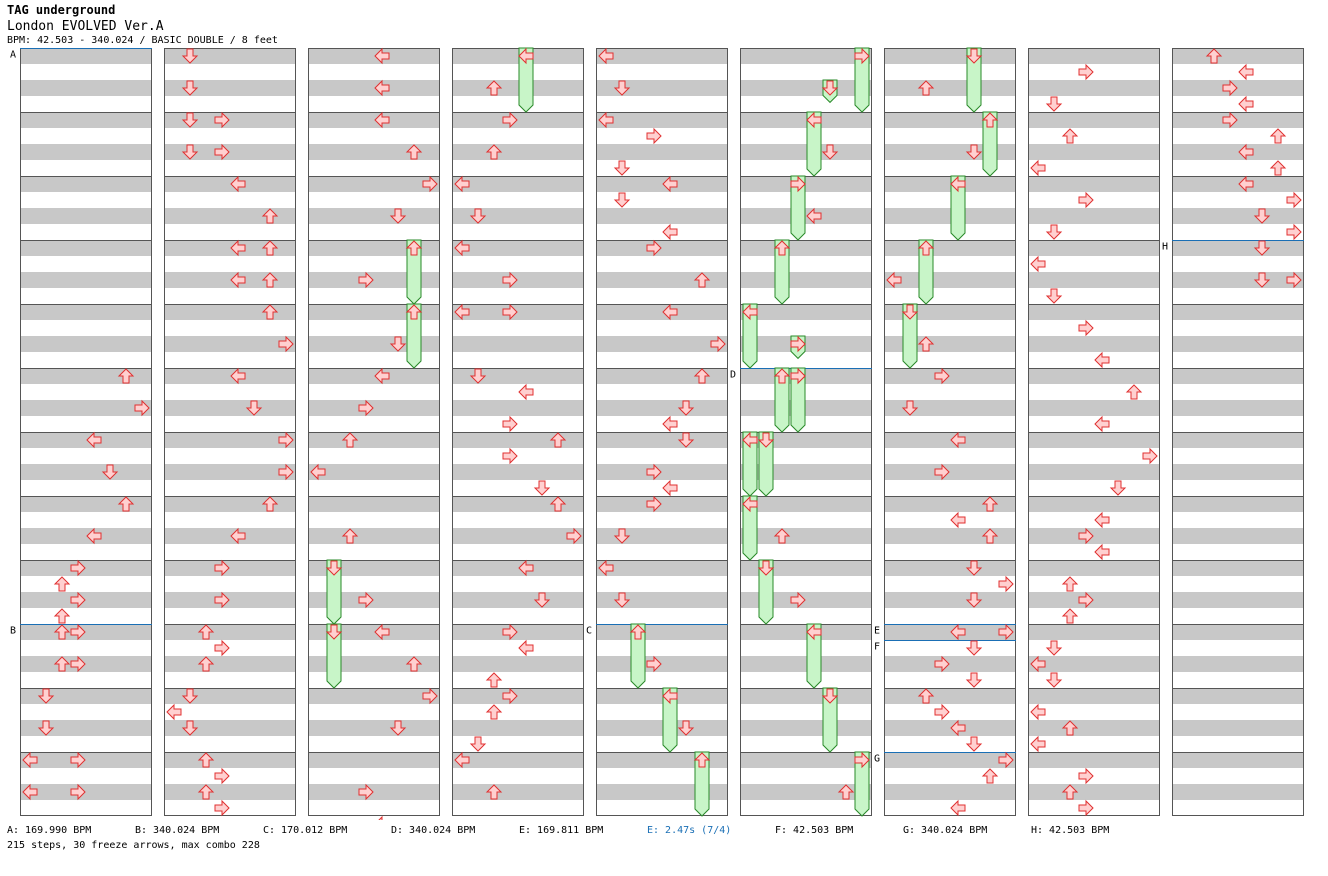 This screenshot has width=1328, height=876. Describe the element at coordinates (305, 830) in the screenshot. I see `legend-item-c: C: 170.012 BPM` at that location.